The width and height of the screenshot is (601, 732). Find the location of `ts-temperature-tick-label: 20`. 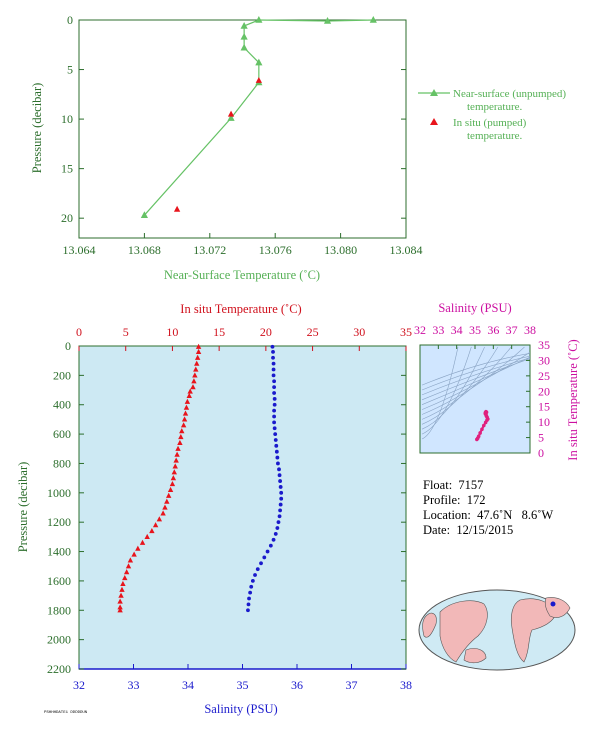

ts-temperature-tick-label: 20 is located at coordinates (544, 391).